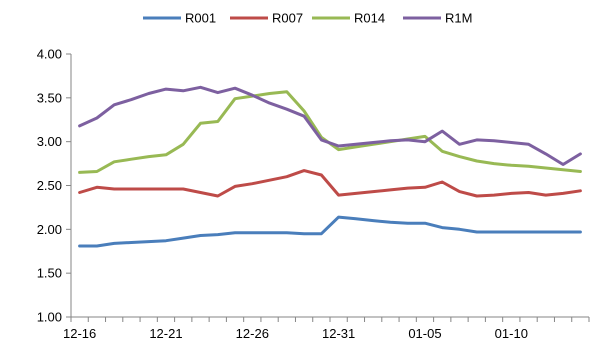  Describe the element at coordinates (49, 317) in the screenshot. I see `y-tick-label: 1.00` at that location.